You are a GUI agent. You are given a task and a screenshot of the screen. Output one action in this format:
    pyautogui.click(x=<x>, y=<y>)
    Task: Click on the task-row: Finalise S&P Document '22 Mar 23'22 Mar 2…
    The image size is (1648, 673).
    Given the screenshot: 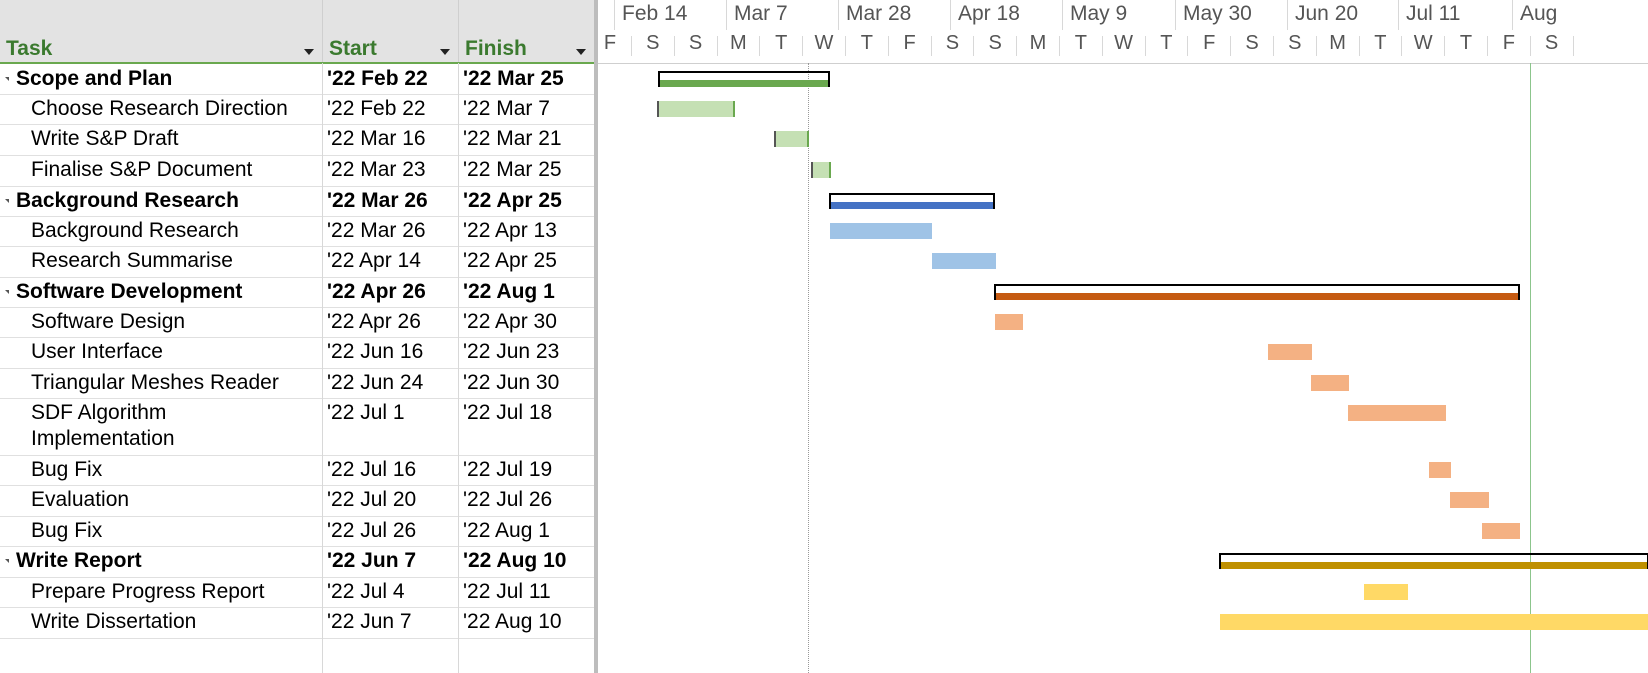 What is the action you would take?
    pyautogui.click(x=298, y=171)
    